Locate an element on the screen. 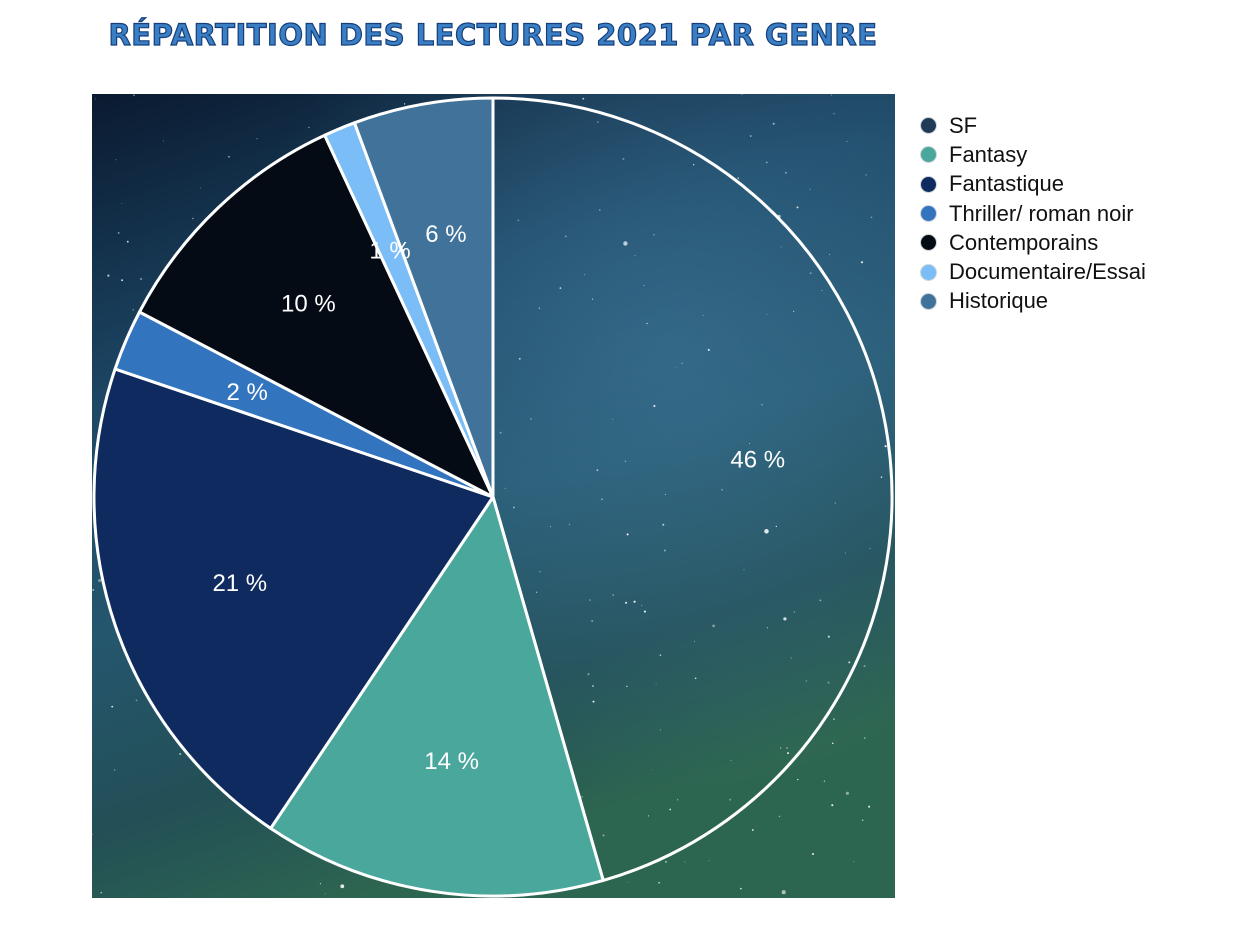  legend-label: Thriller/ roman noir is located at coordinates (1041, 213).